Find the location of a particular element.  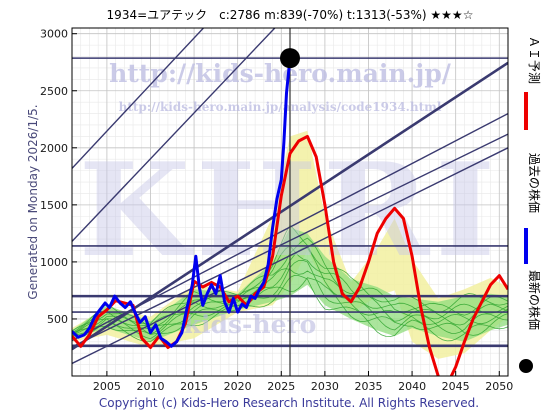

watermark-logo-sub: kids-hero is located at coordinates (250, 324).